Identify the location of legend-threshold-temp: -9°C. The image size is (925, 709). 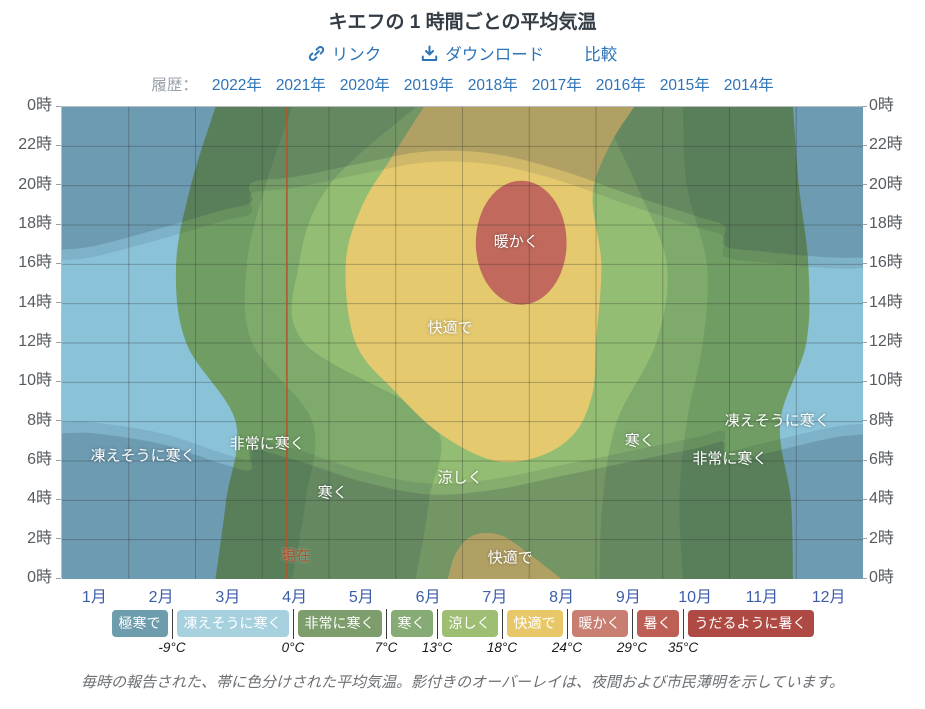
(172, 647).